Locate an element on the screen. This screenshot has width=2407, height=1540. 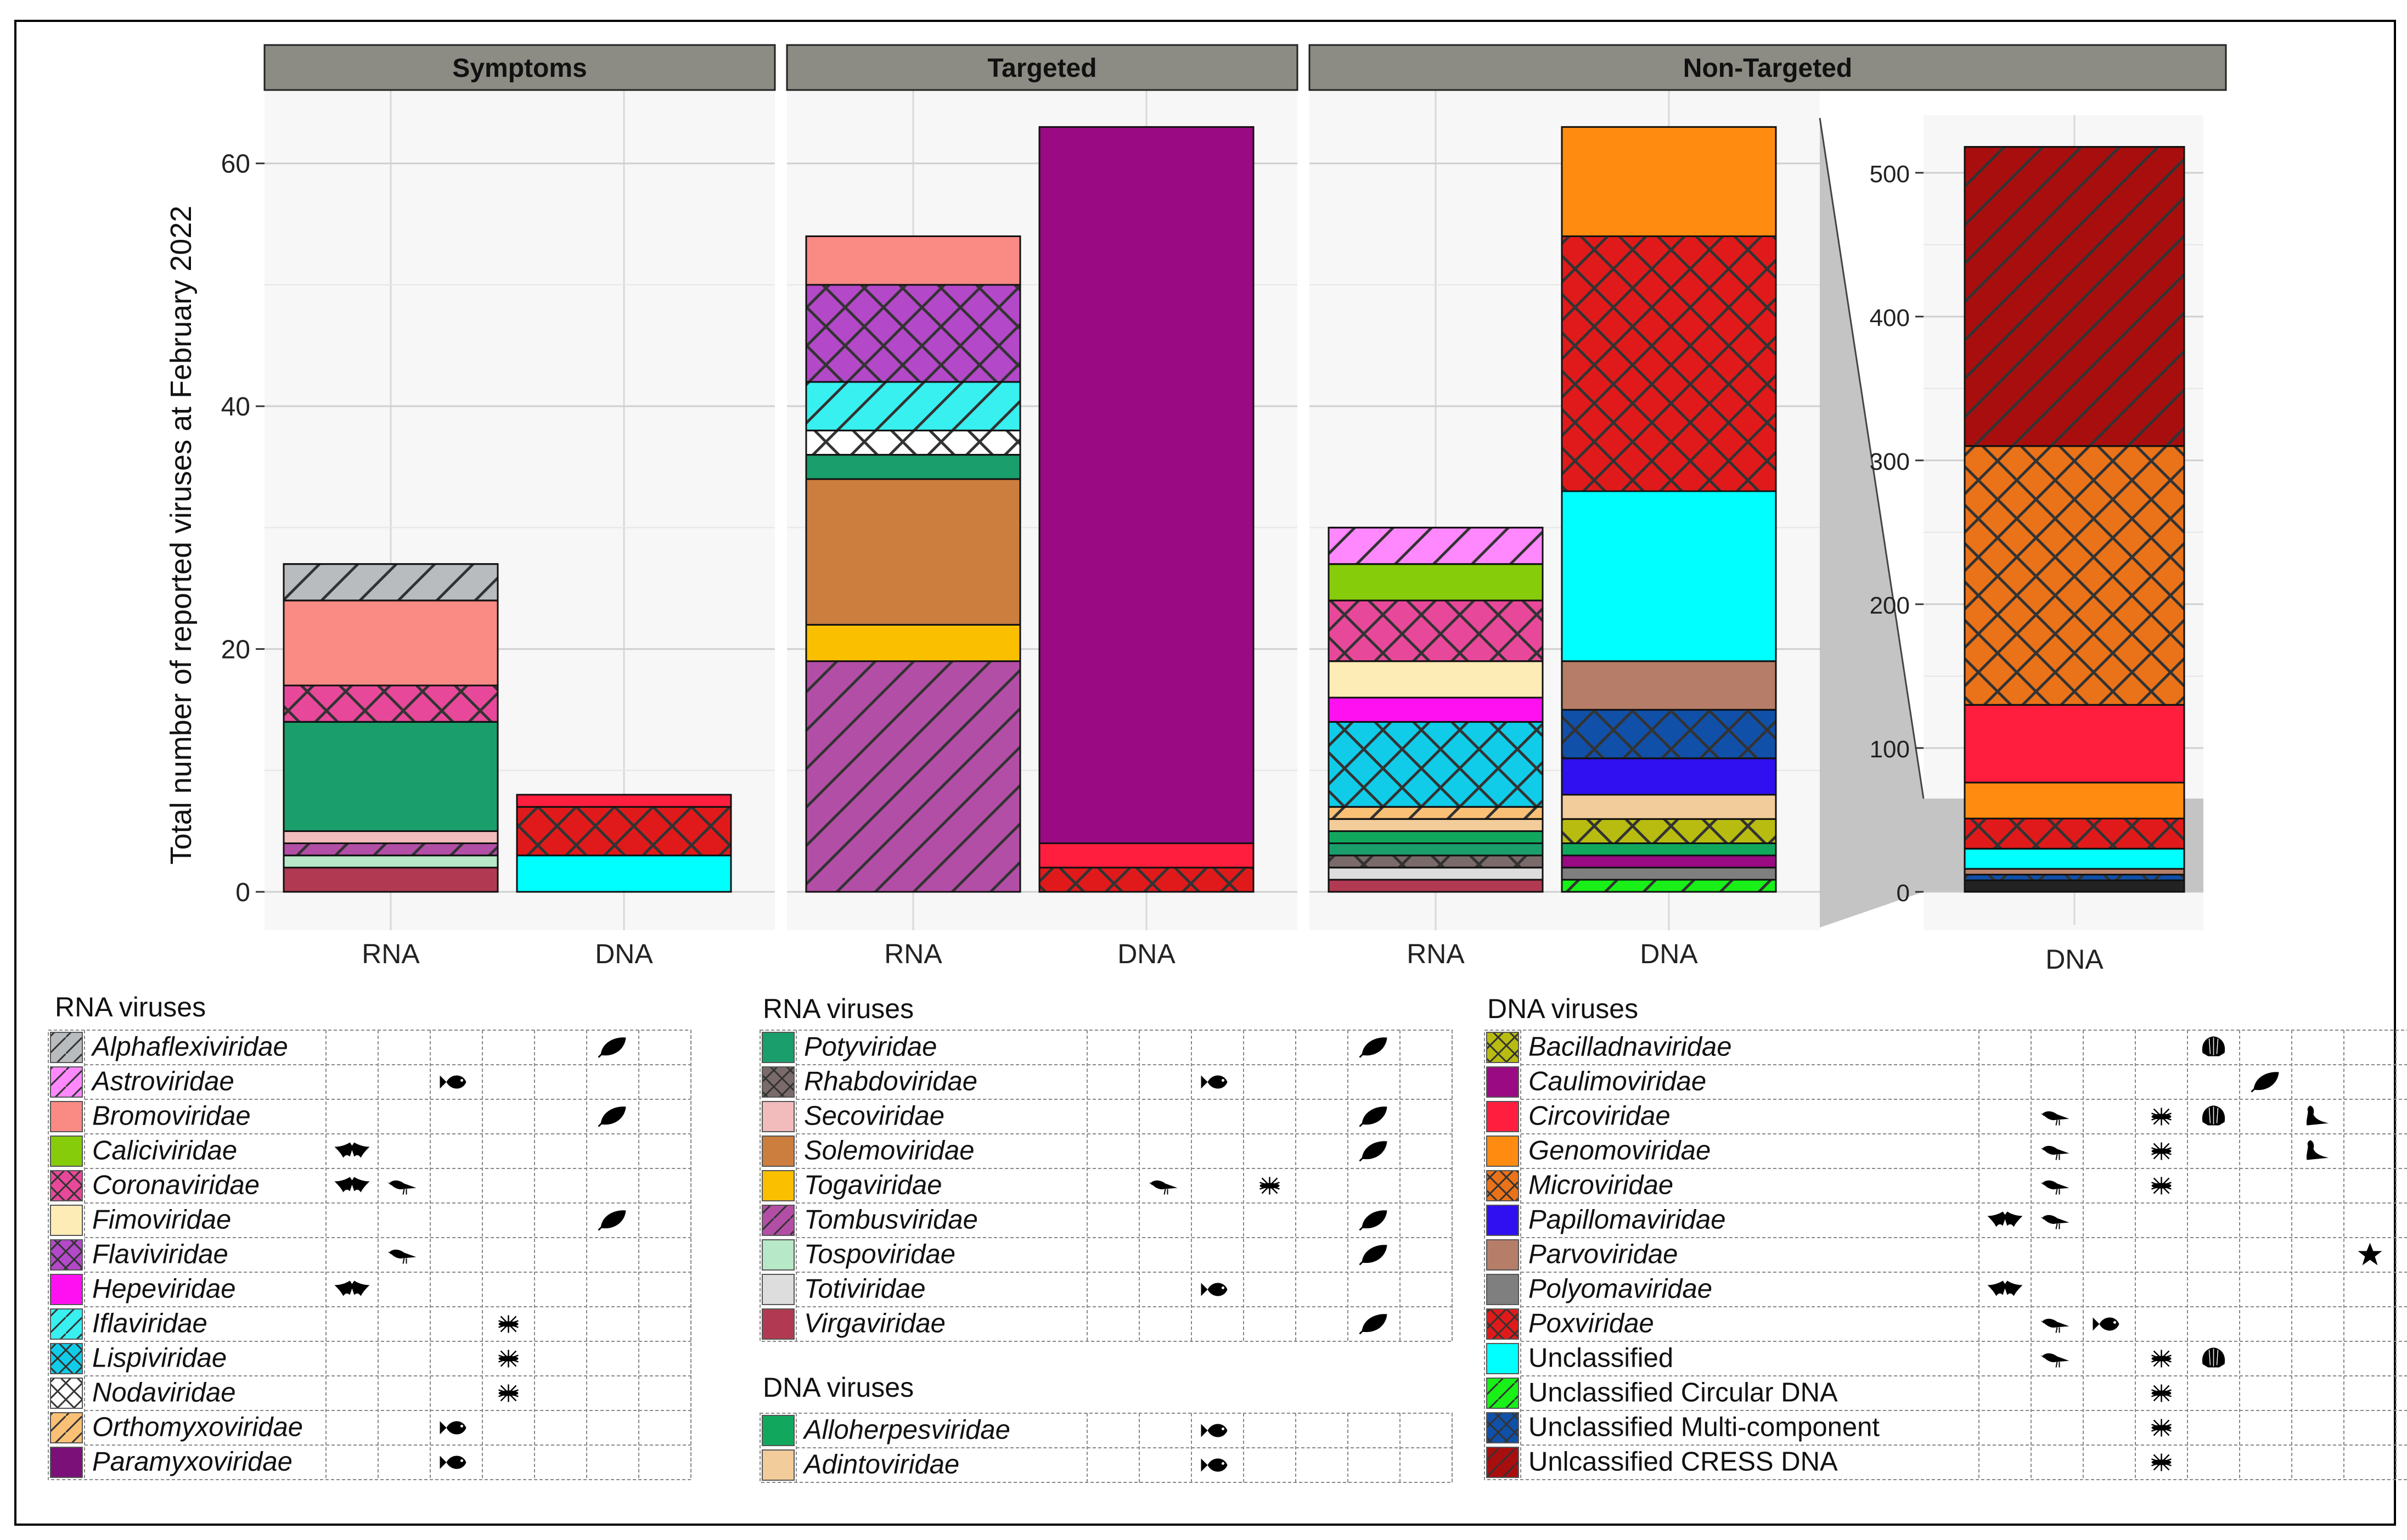
legend-label: Hepeviridae is located at coordinates (164, 1289).